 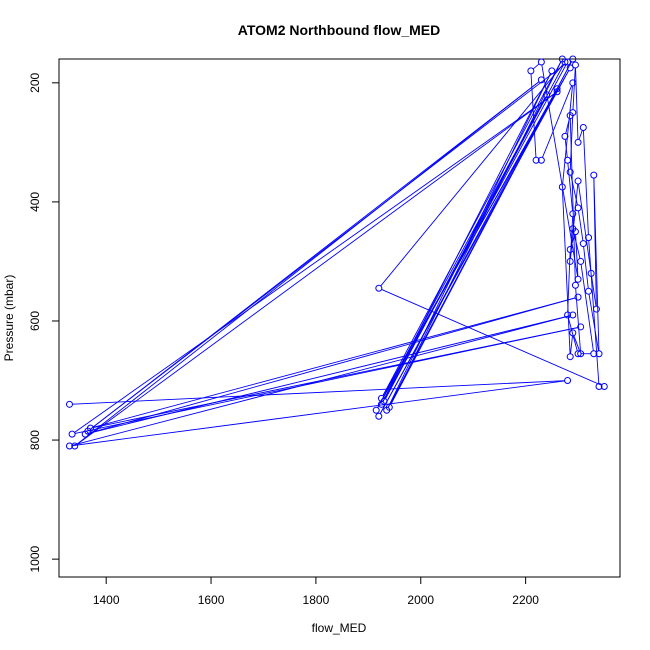 I want to click on chart-title: ATOM2 Northbound flow_MED, so click(x=339, y=30).